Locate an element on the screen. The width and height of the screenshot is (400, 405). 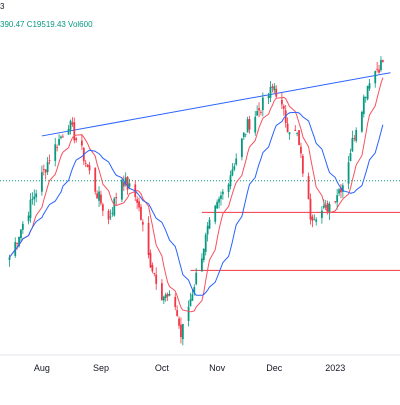
legend-ohlc-text: 390.47 C19519.43 Vol600 is located at coordinates (46, 24).